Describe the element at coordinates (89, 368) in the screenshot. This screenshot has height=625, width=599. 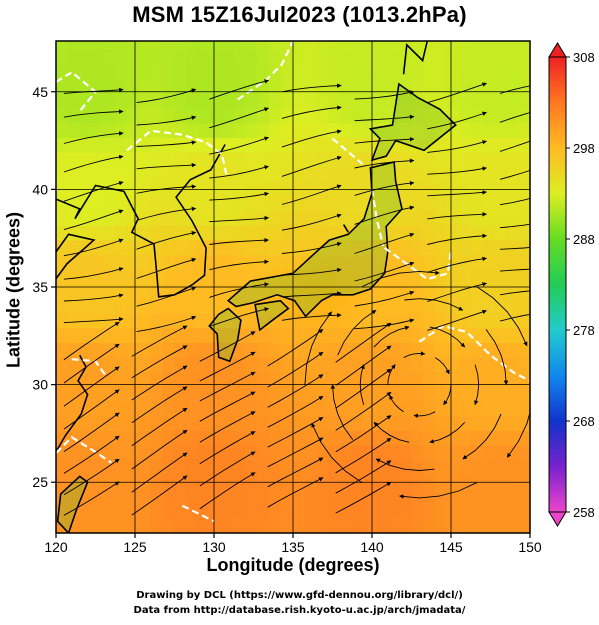
I see `isotherm-line` at that location.